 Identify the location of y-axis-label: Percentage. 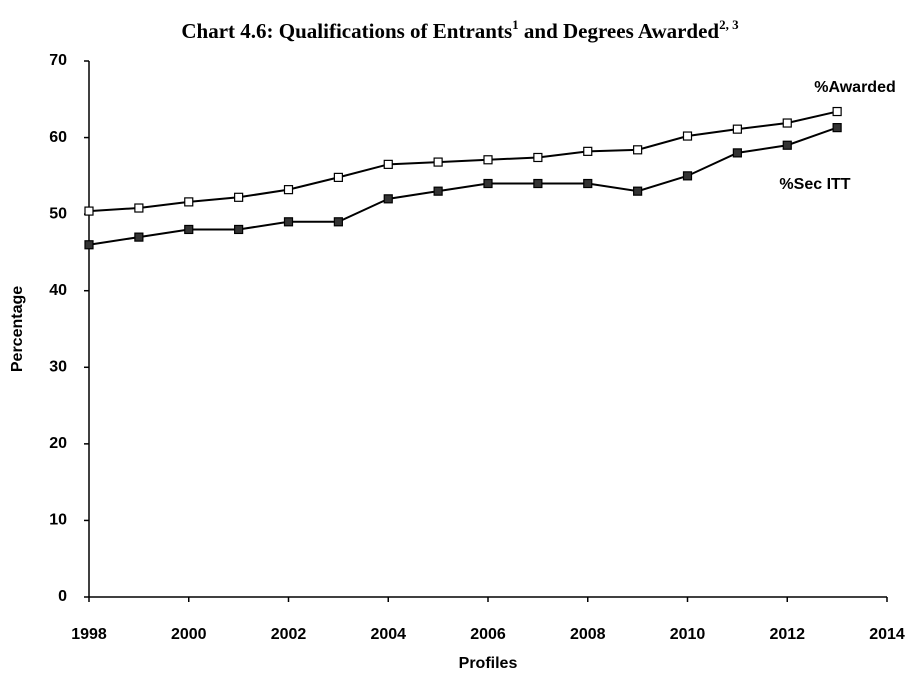
(17, 329).